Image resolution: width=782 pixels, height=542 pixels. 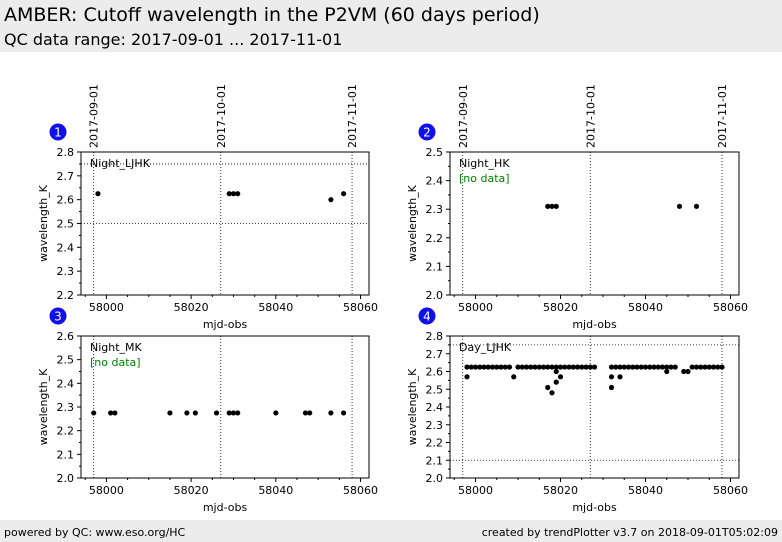 I want to click on y-tick-label: 2.4, so click(x=66, y=383).